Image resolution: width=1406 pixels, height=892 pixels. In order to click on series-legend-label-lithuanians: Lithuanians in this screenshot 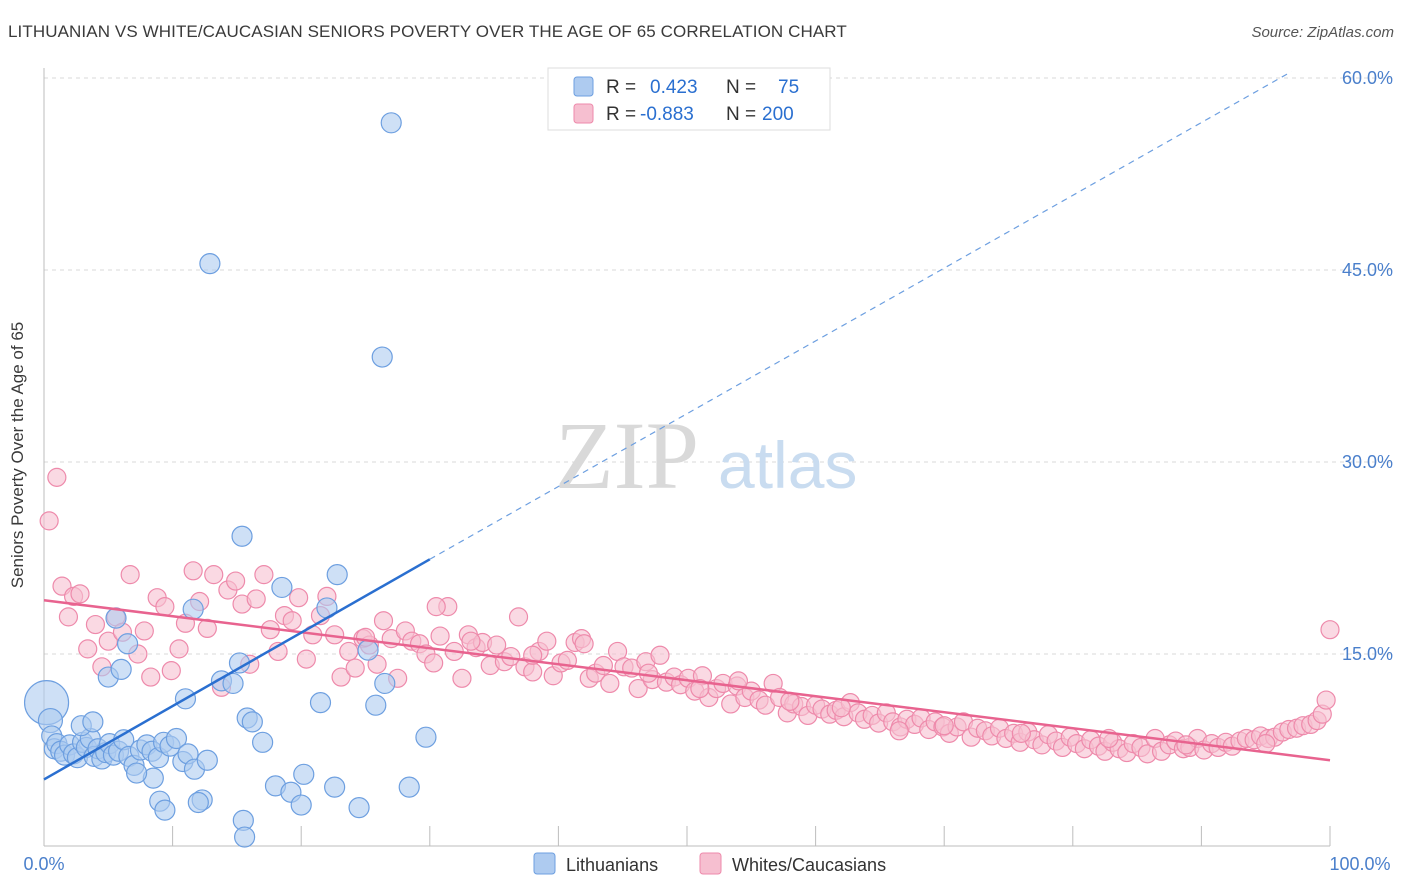, I will do `click(612, 865)`.